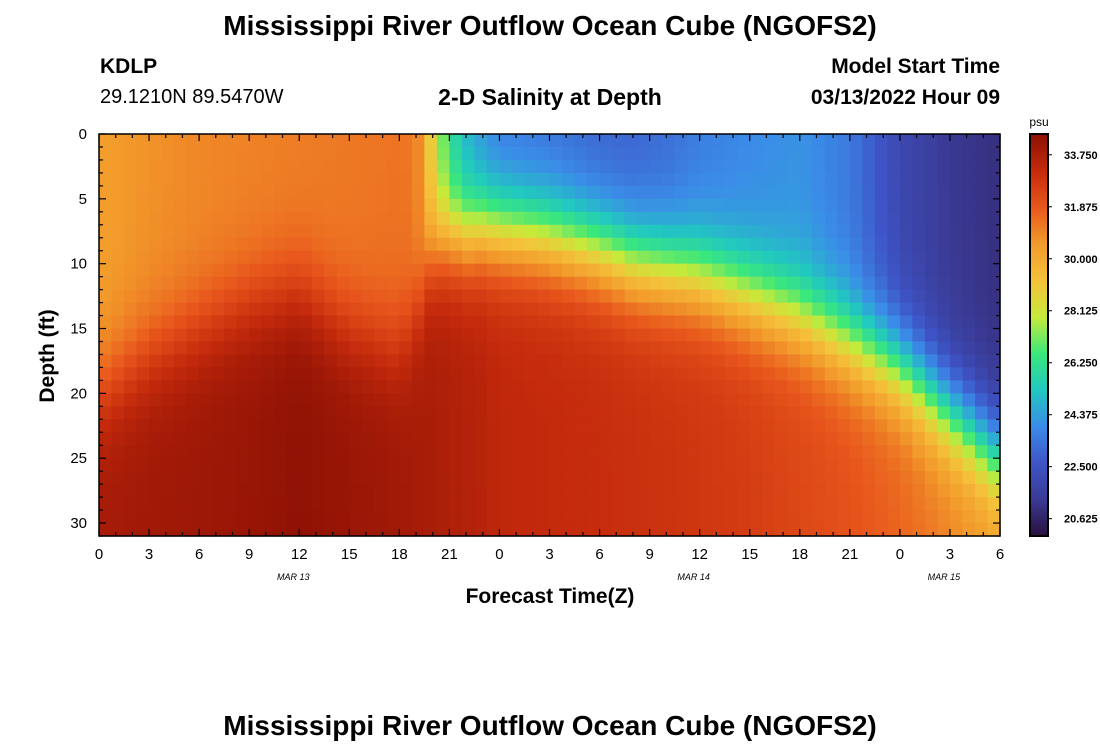  What do you see at coordinates (1081, 520) in the screenshot?
I see `colorbar-tick-label: 20.625` at bounding box center [1081, 520].